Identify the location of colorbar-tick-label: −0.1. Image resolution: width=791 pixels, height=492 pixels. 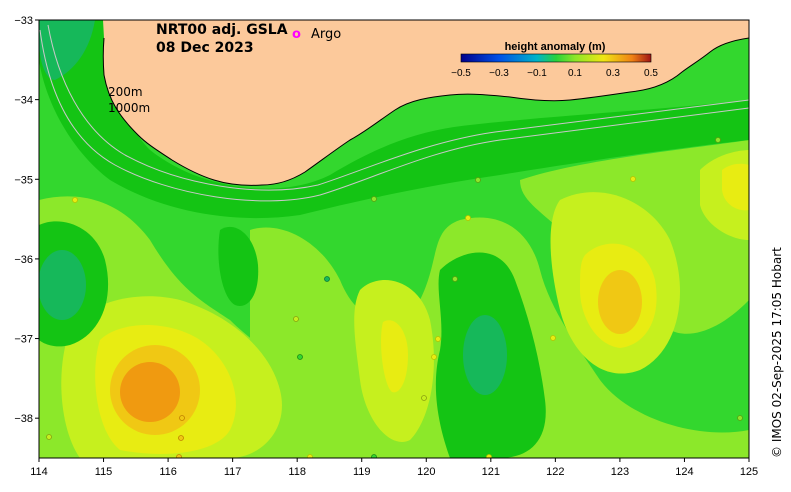
(537, 73).